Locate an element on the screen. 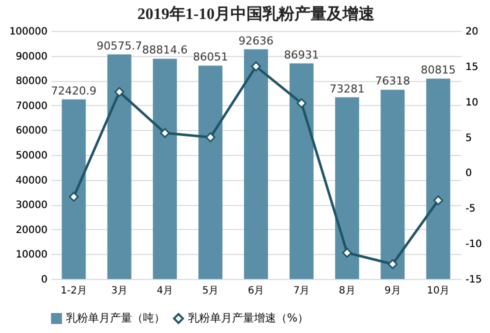 Image resolution: width=490 pixels, height=333 pixels. y2-tick-label: 10 is located at coordinates (472, 102).